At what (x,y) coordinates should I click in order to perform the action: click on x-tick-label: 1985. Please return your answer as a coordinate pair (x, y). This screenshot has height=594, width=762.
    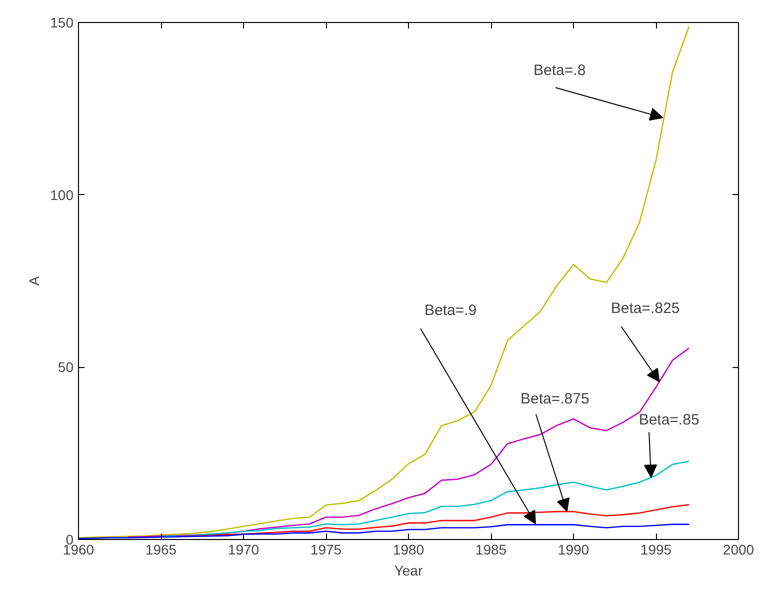
    Looking at the image, I should click on (491, 550).